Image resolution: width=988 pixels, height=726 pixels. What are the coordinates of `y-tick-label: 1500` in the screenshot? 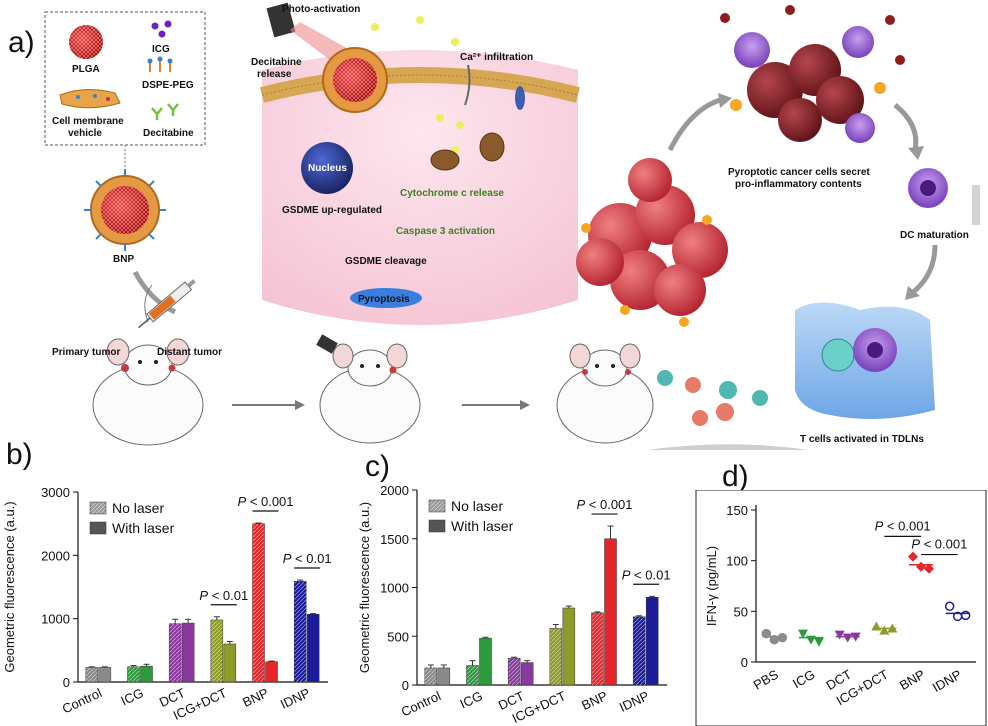 It's located at (394, 539).